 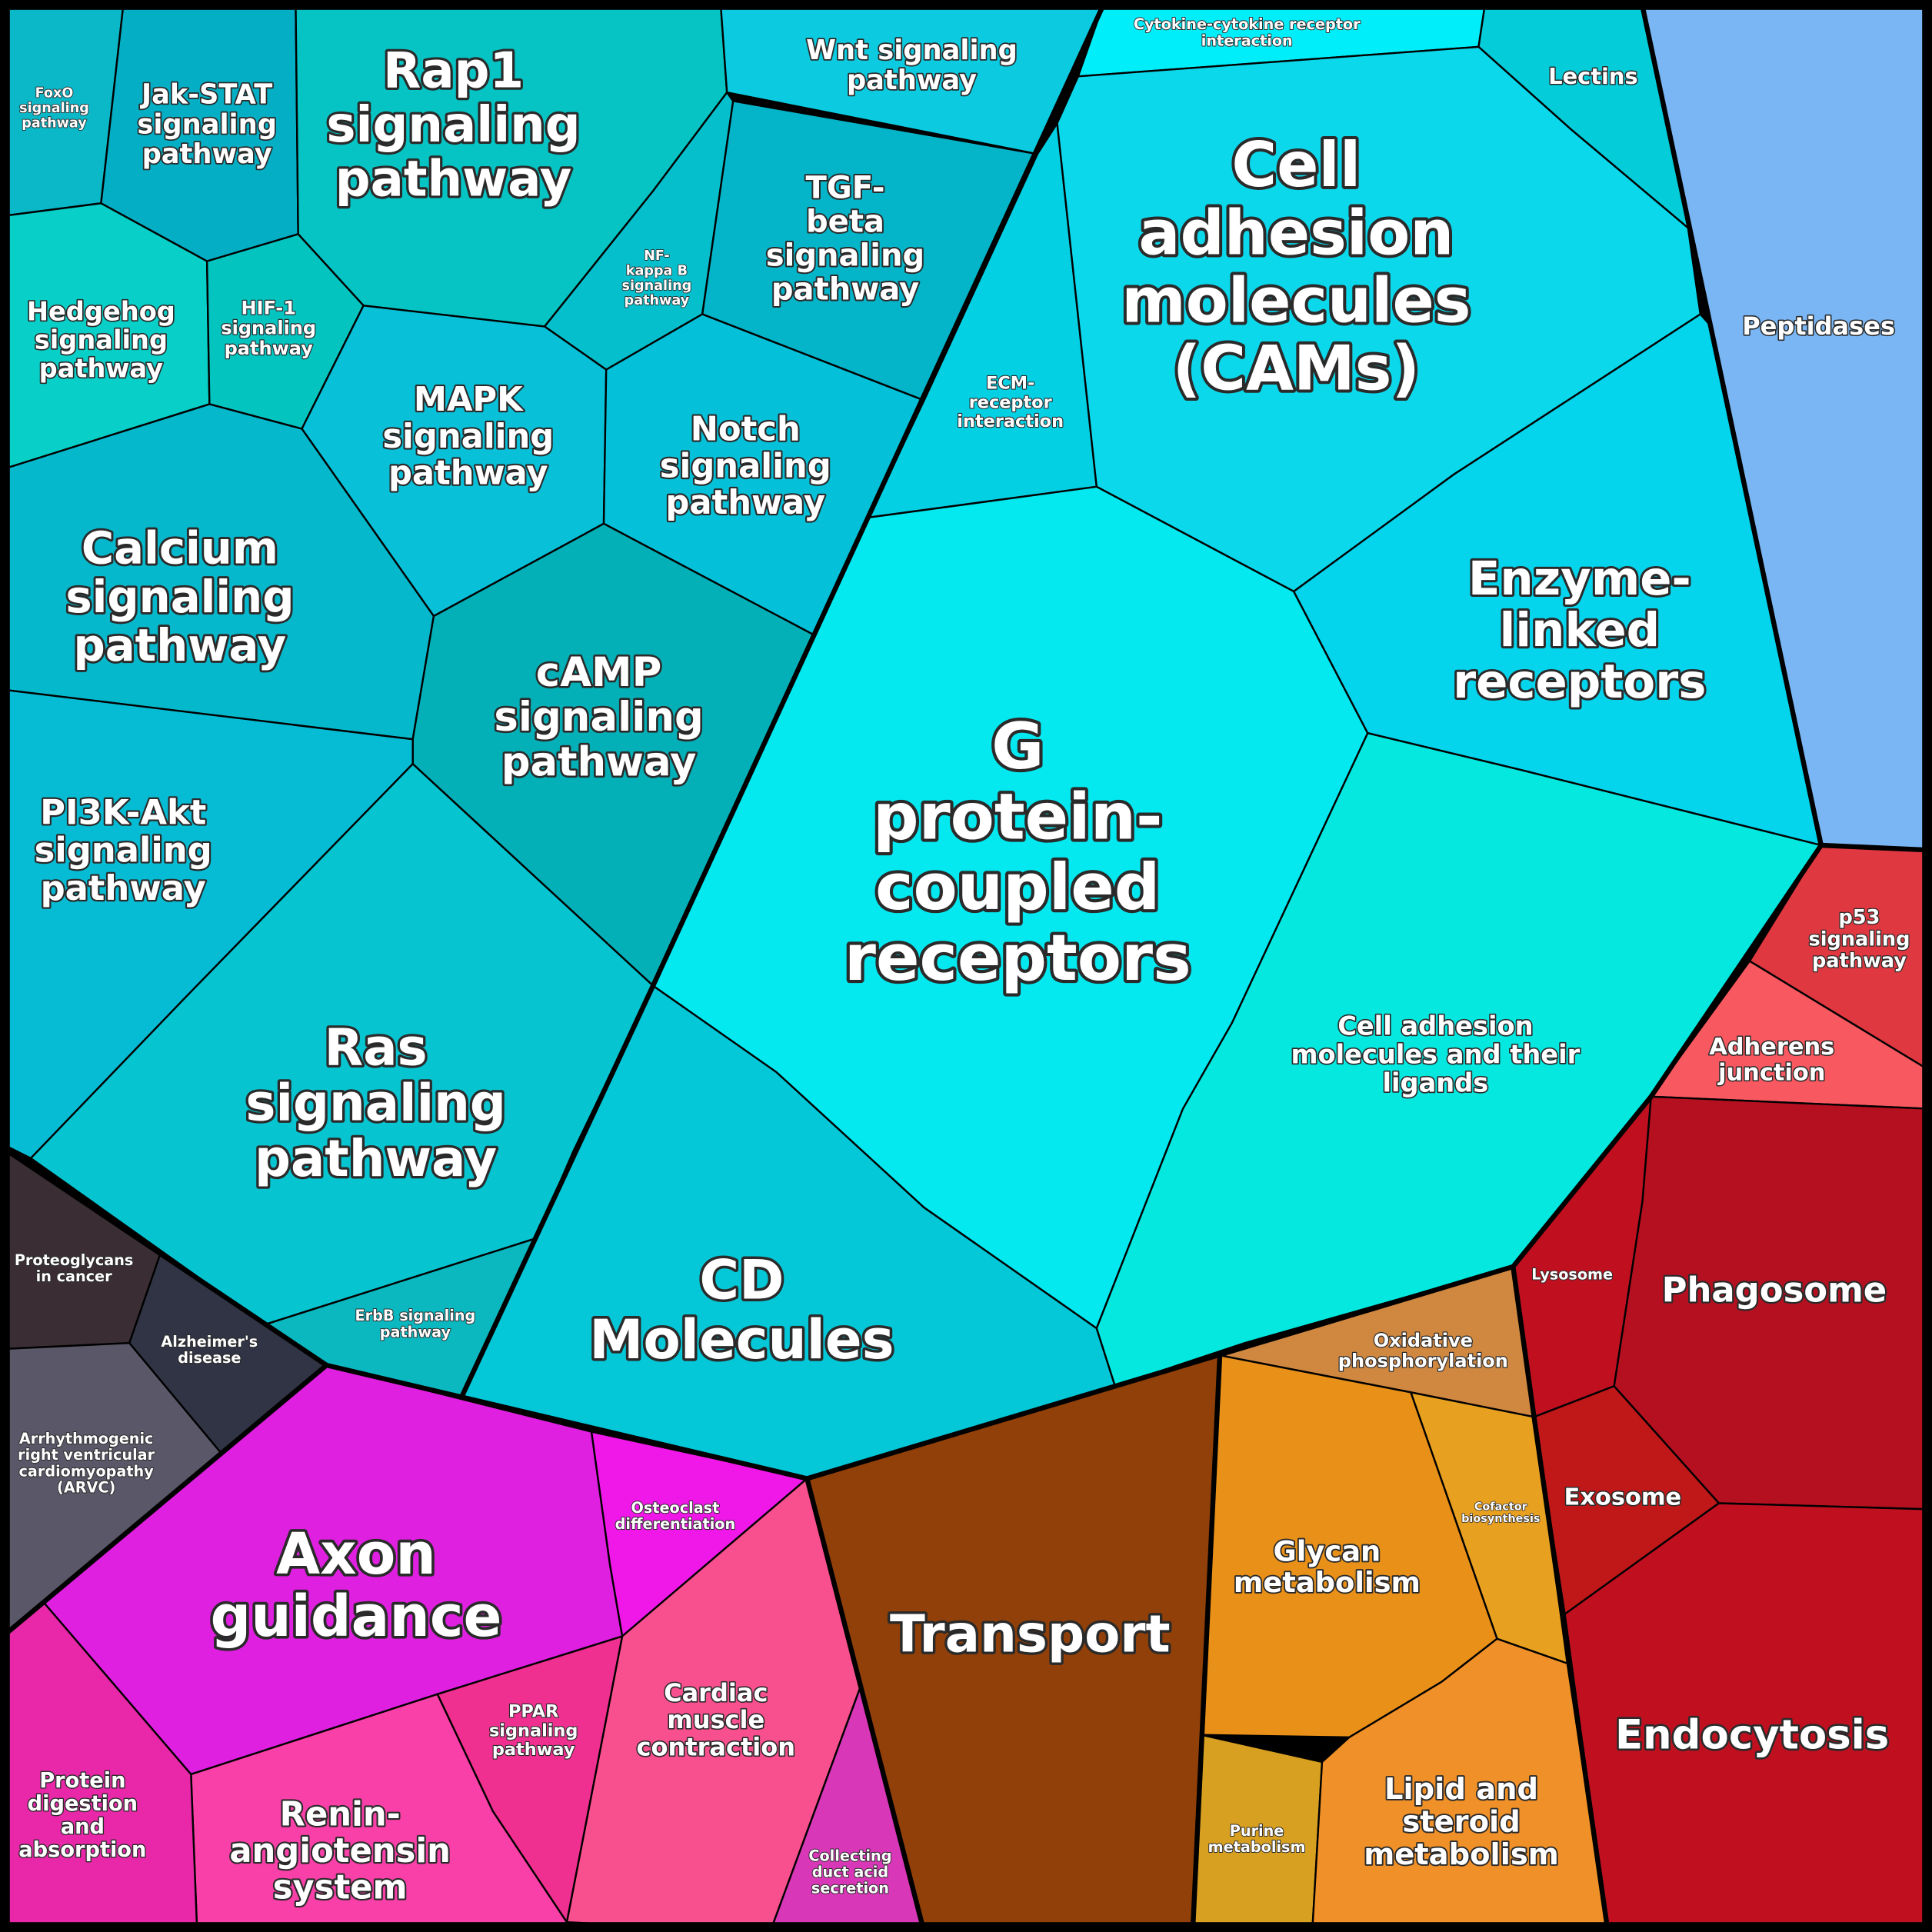 What do you see at coordinates (74, 1276) in the screenshot?
I see `cell-label: in cancer` at bounding box center [74, 1276].